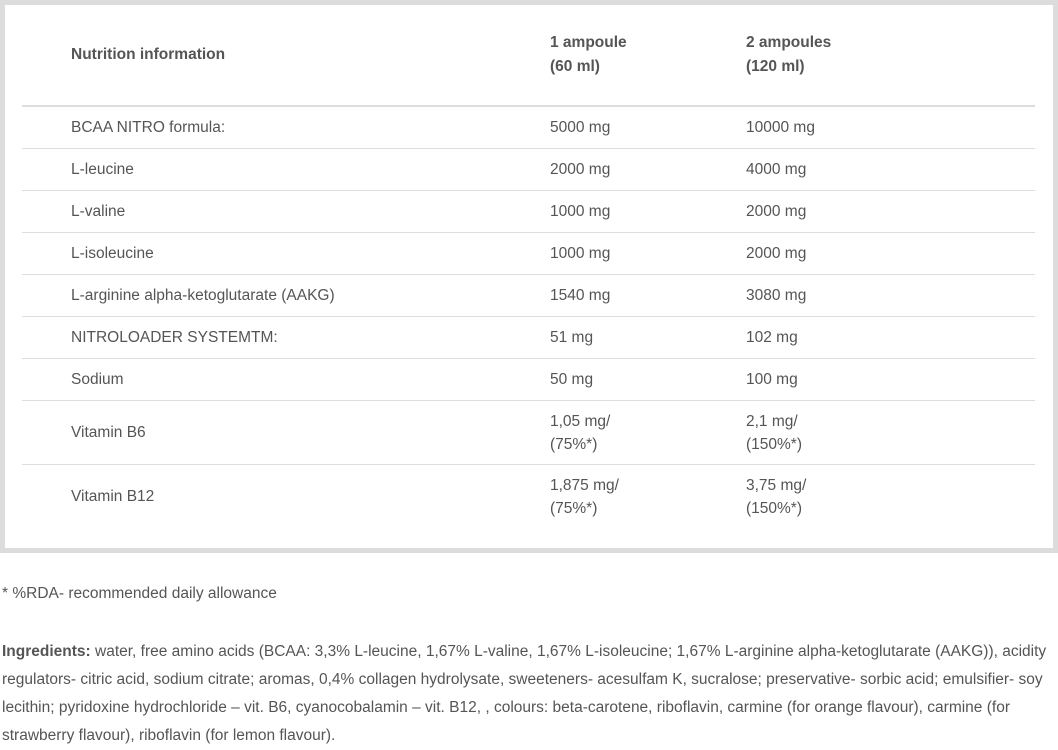 This screenshot has height=750, width=1058. Describe the element at coordinates (890, 497) in the screenshot. I see `value-2-ampoules: 3,75 mg/ (150%*)` at that location.